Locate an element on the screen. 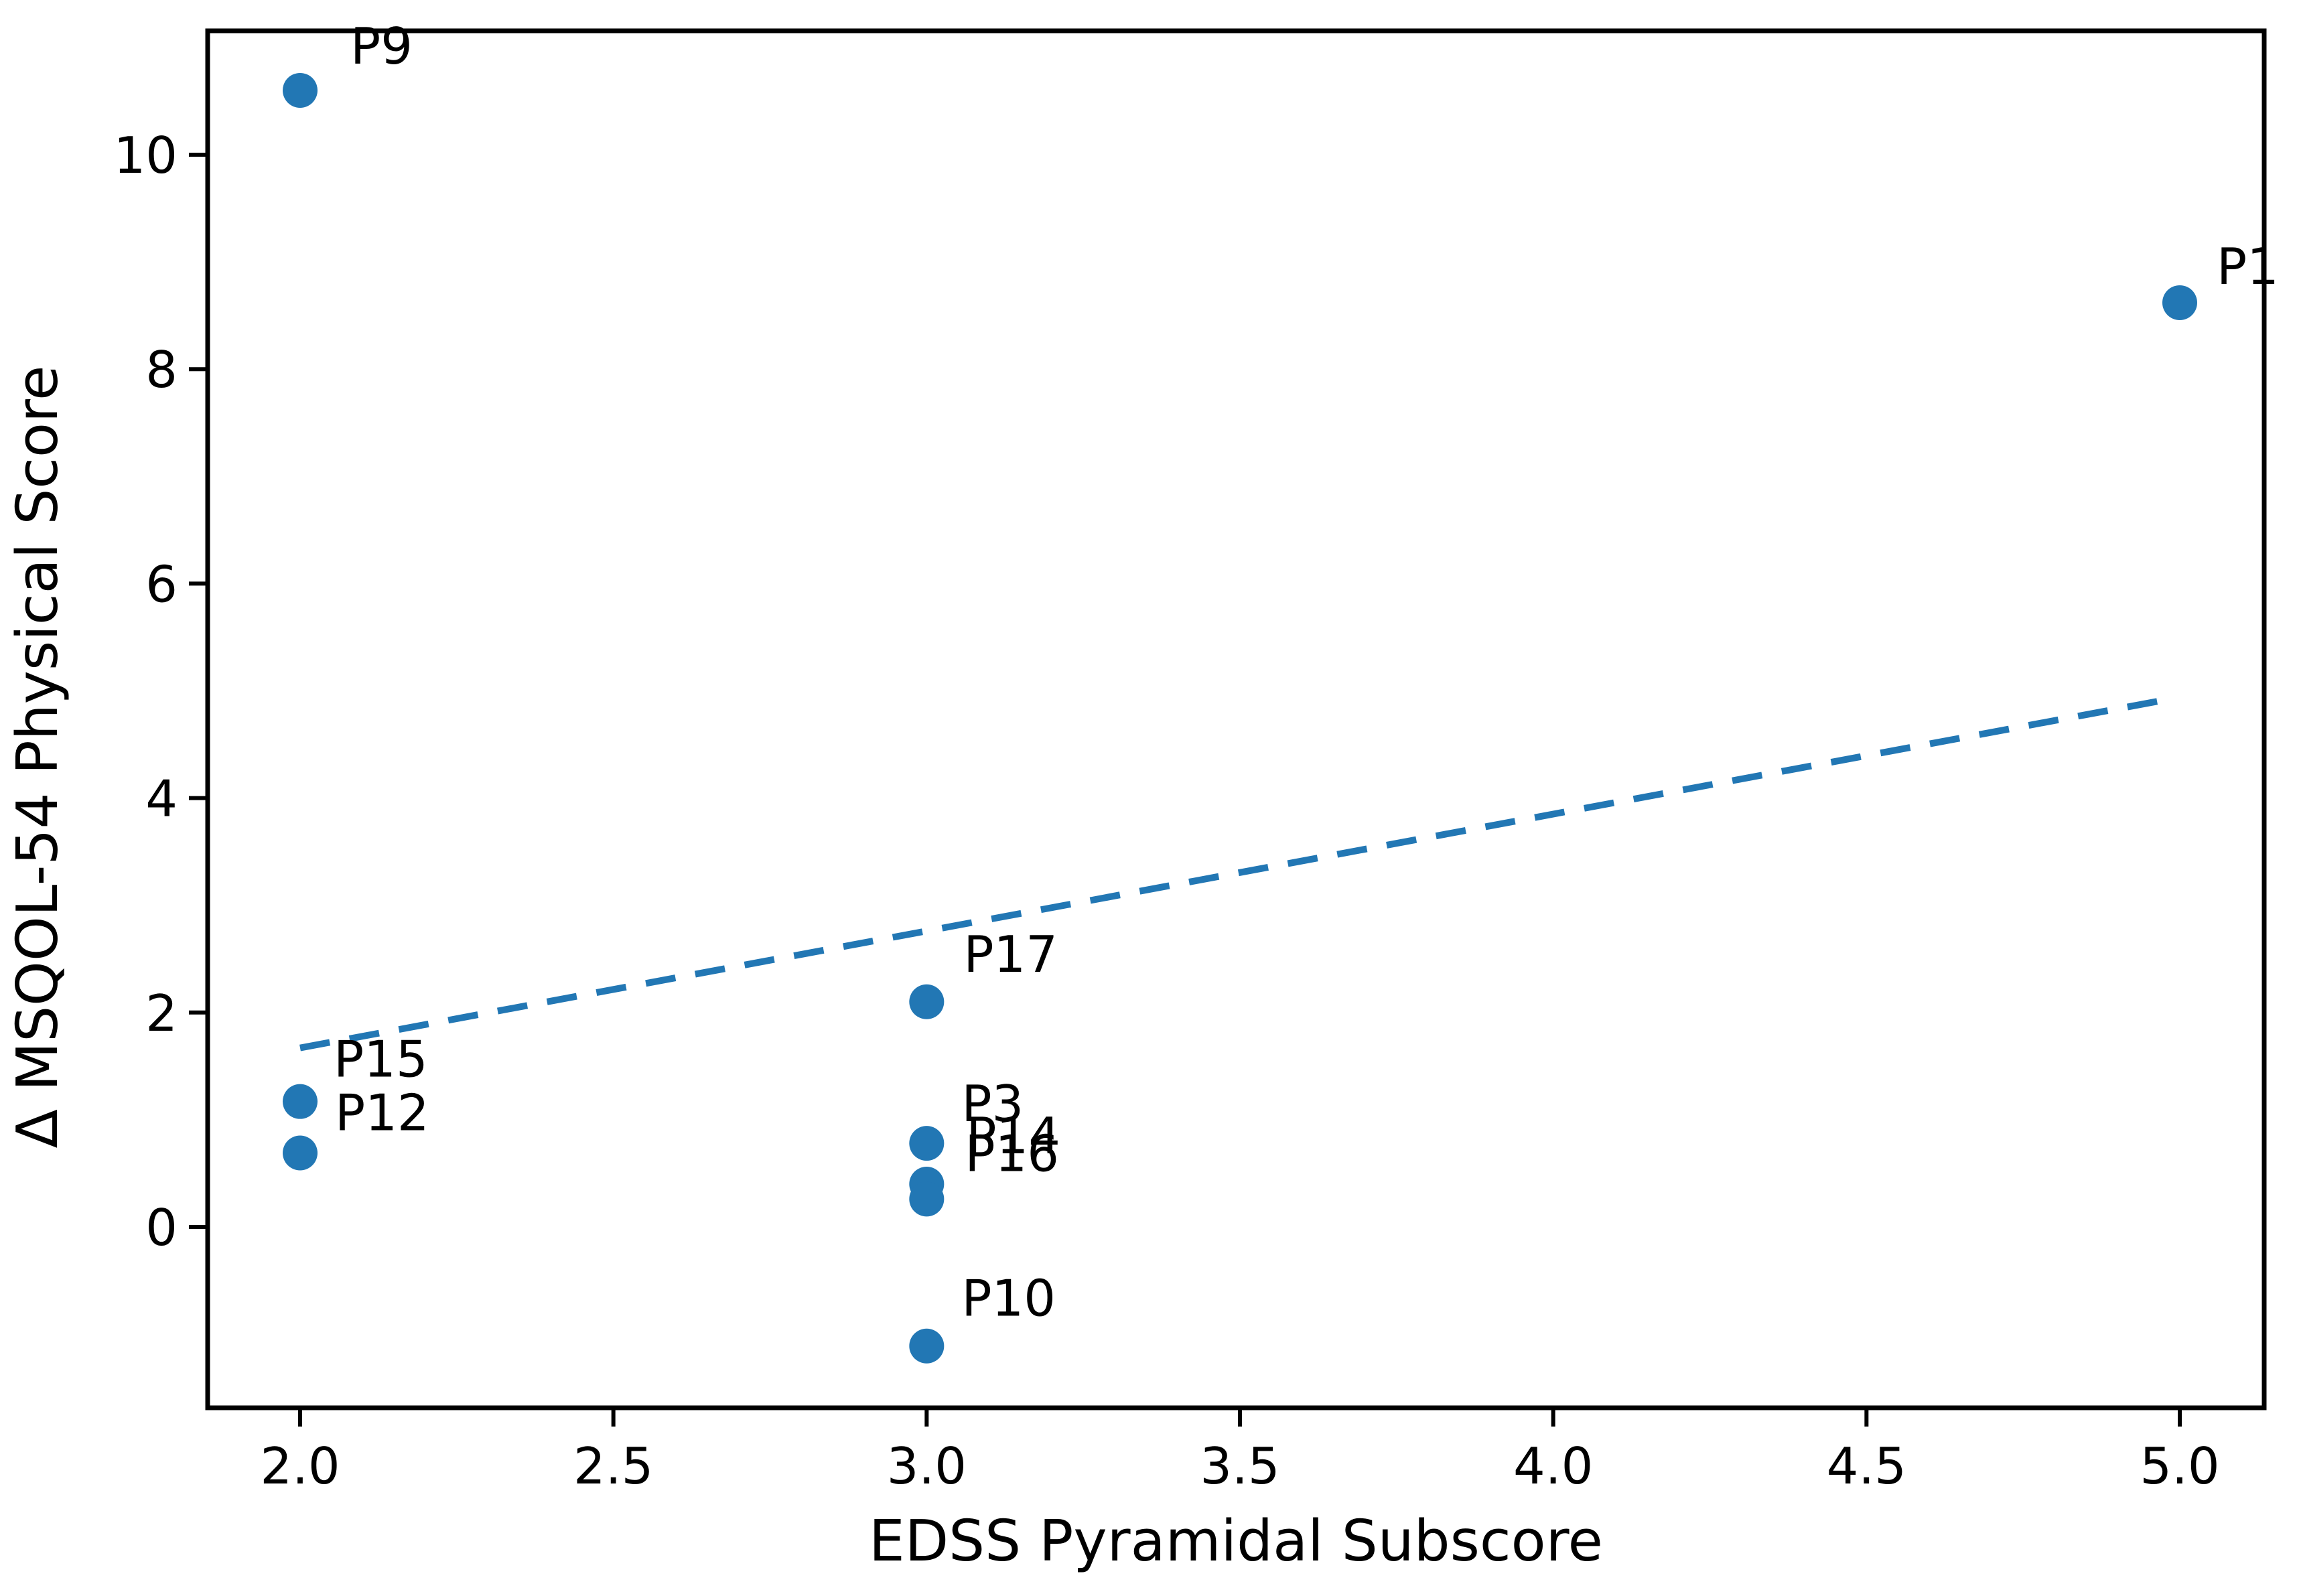  x-axis-ticks: 2.0 2.5 3.0 3.5 4.0 4.5 5.0 is located at coordinates (1240, 1452).